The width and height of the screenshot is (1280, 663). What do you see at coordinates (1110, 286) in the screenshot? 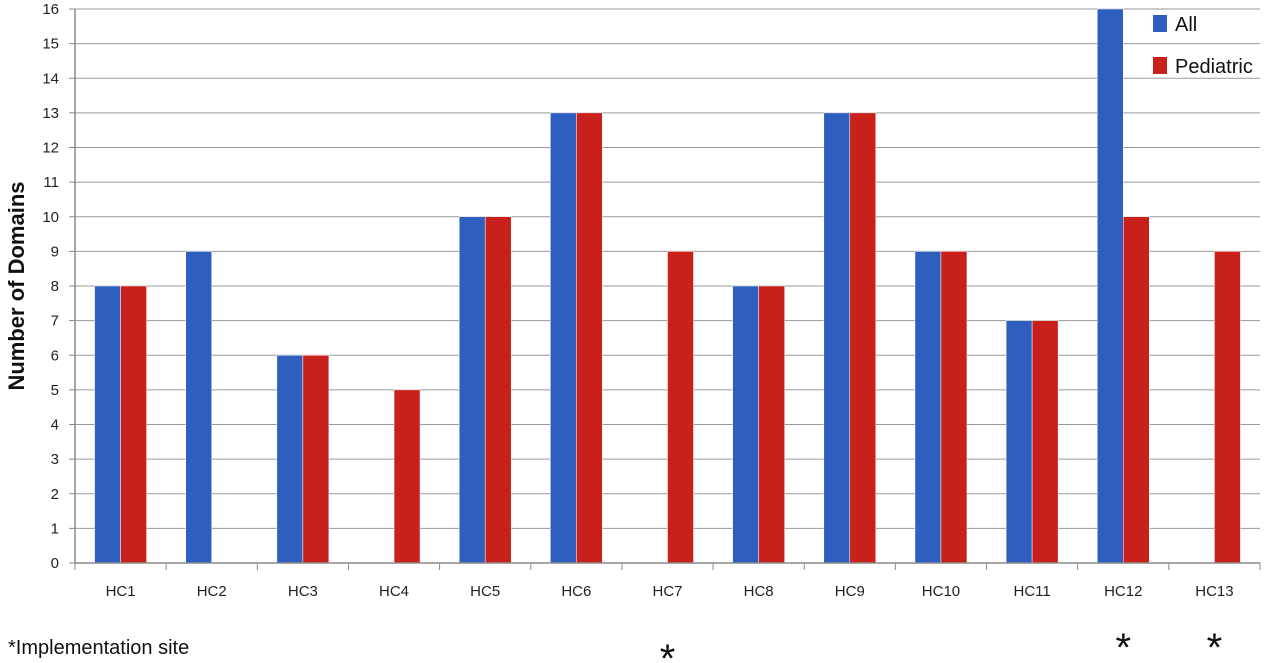
I see `bar-all-hc12` at bounding box center [1110, 286].